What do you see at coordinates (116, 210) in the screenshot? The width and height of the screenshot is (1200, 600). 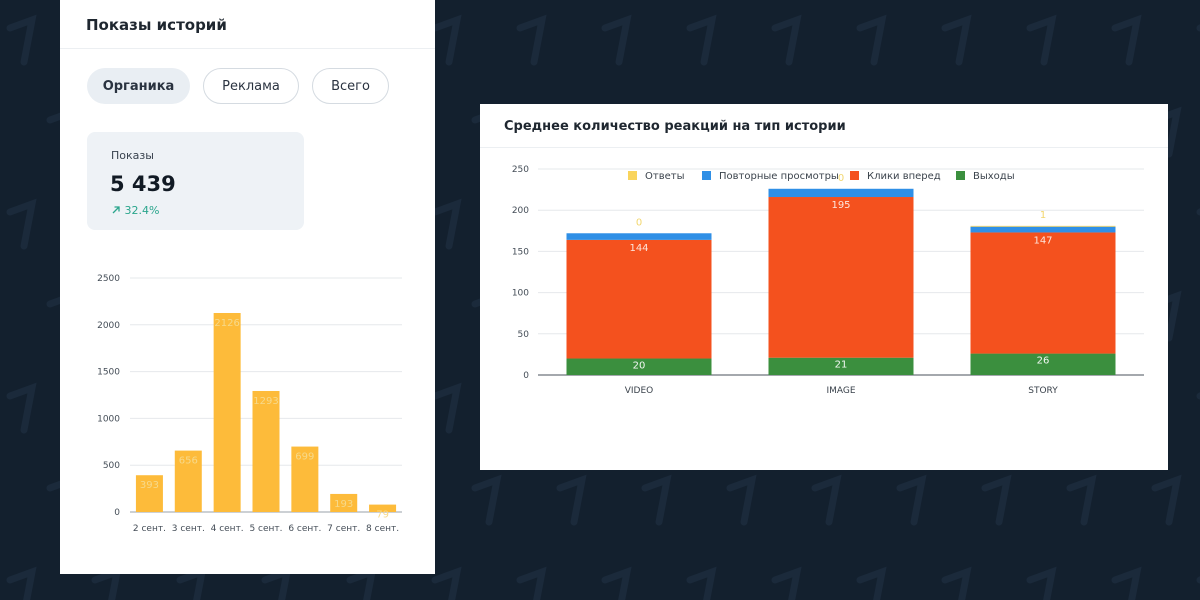 I see `arrow-up-right-icon` at bounding box center [116, 210].